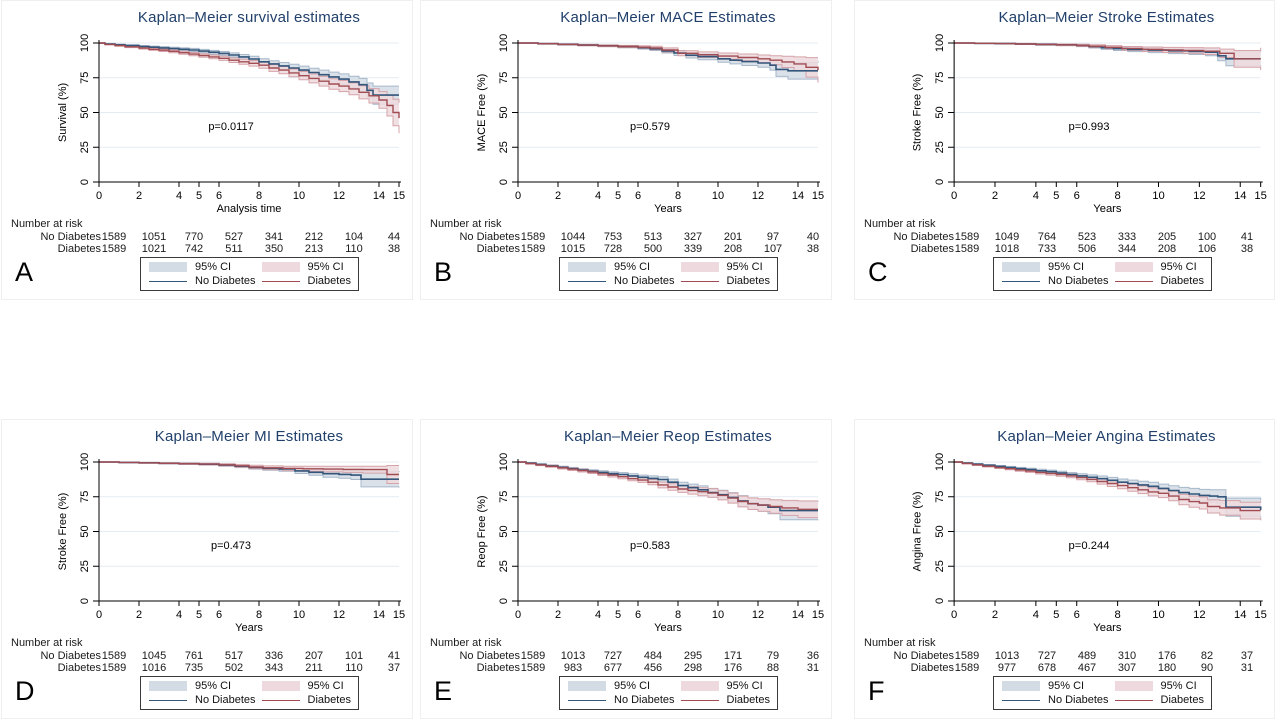  I want to click on risk-count: 79, so click(773, 656).